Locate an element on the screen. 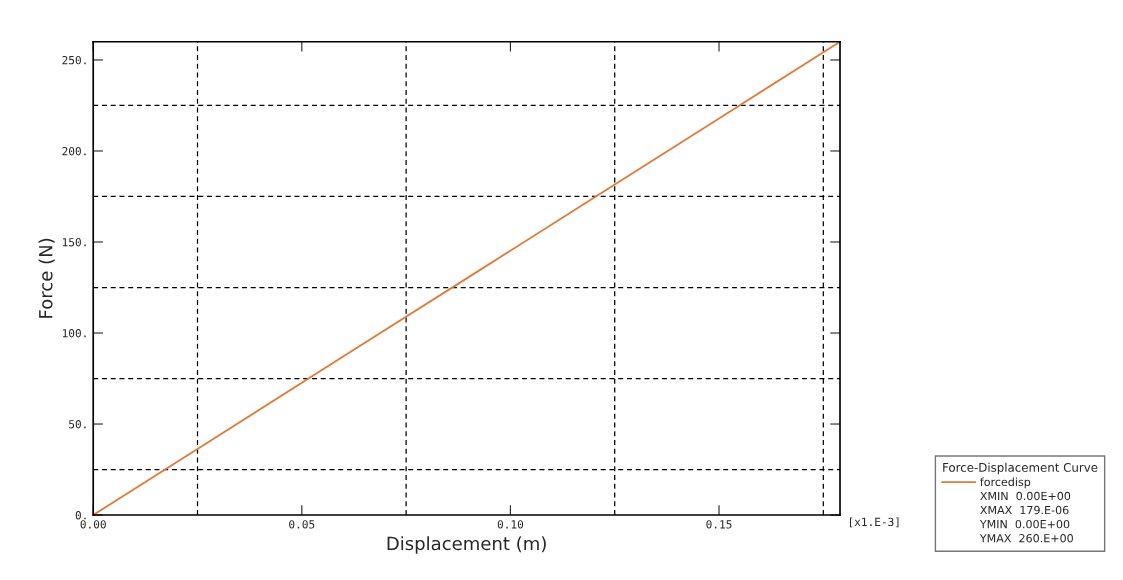 This screenshot has height=580, width=1123. x-tick-label: 0.10 is located at coordinates (510, 524).